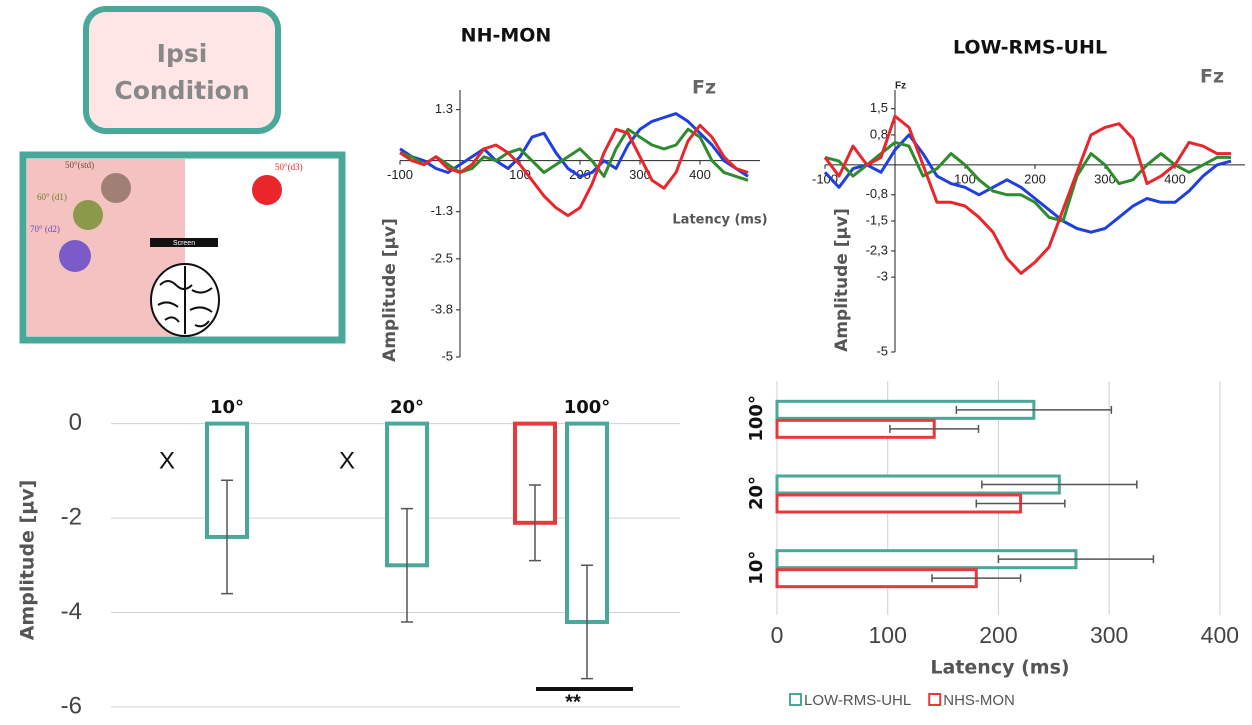  Describe the element at coordinates (75, 422) in the screenshot. I see `y-tick-label: 0` at that location.